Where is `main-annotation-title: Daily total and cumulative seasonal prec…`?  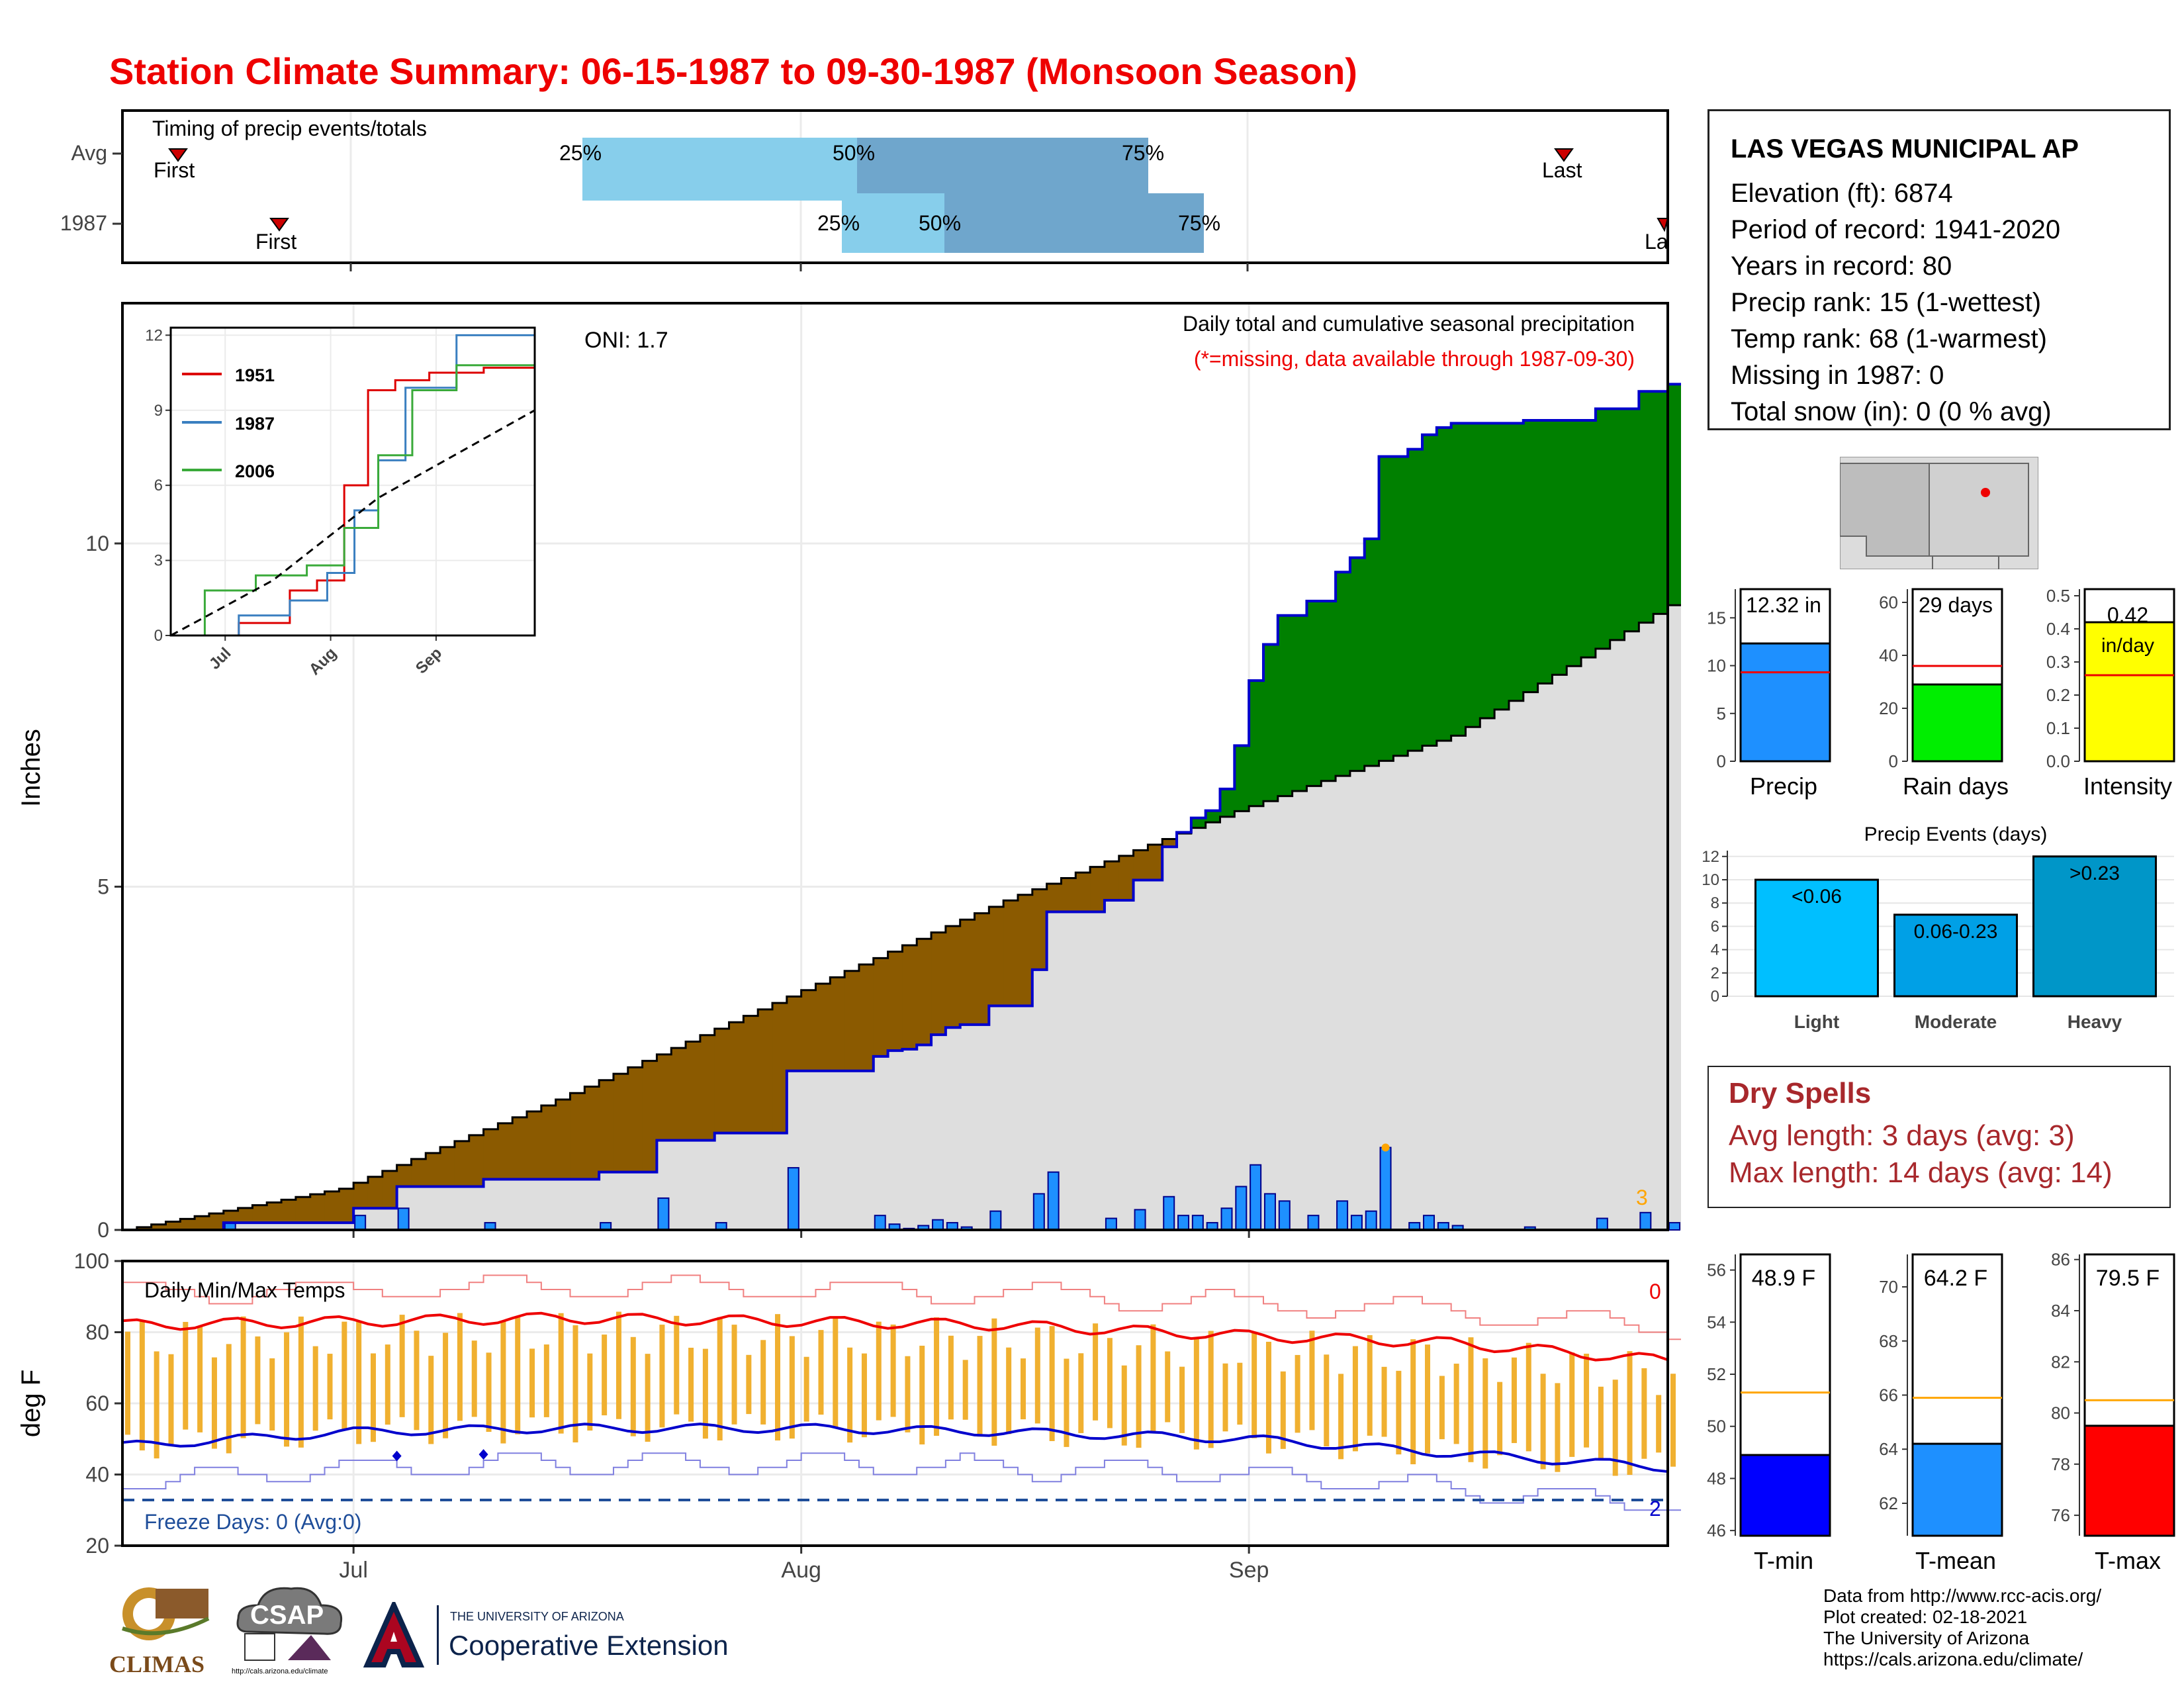 main-annotation-title: Daily total and cumulative seasonal prec… is located at coordinates (1409, 324).